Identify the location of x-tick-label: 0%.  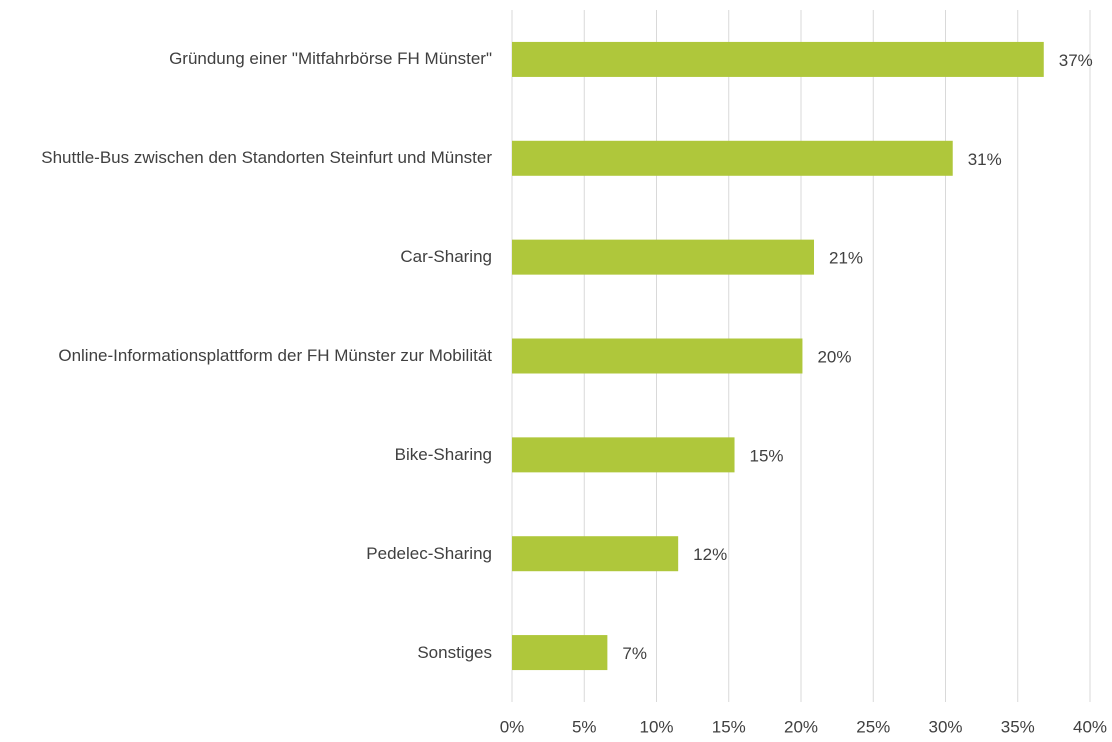
(512, 726).